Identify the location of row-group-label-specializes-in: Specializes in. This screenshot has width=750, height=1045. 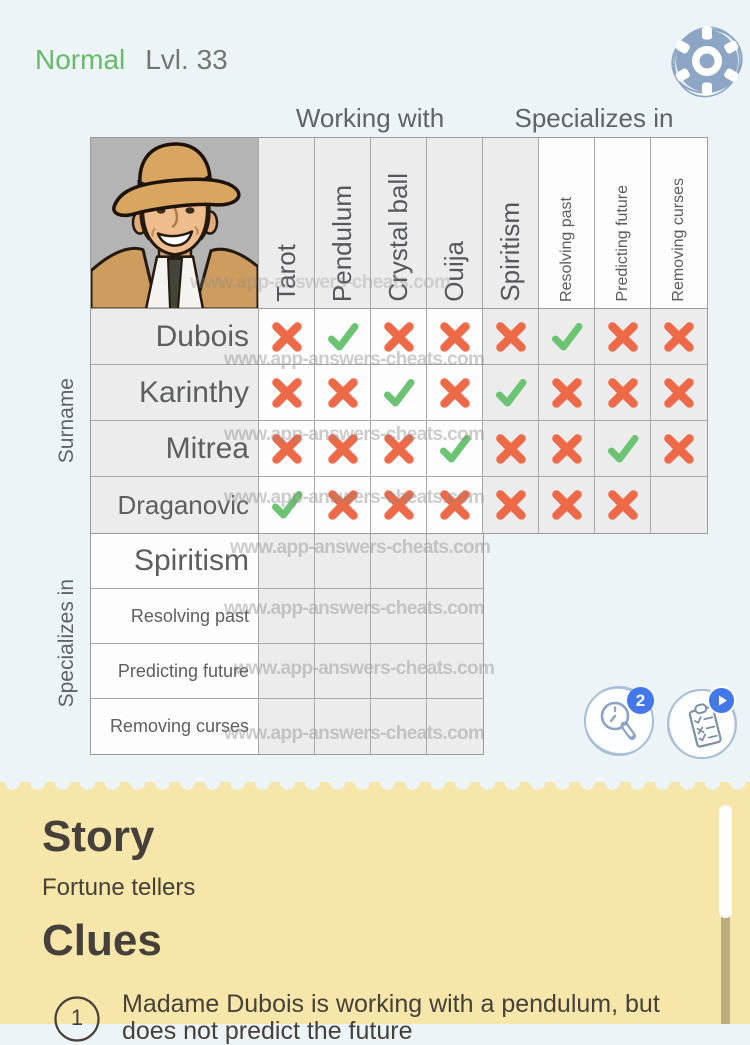
(66, 643).